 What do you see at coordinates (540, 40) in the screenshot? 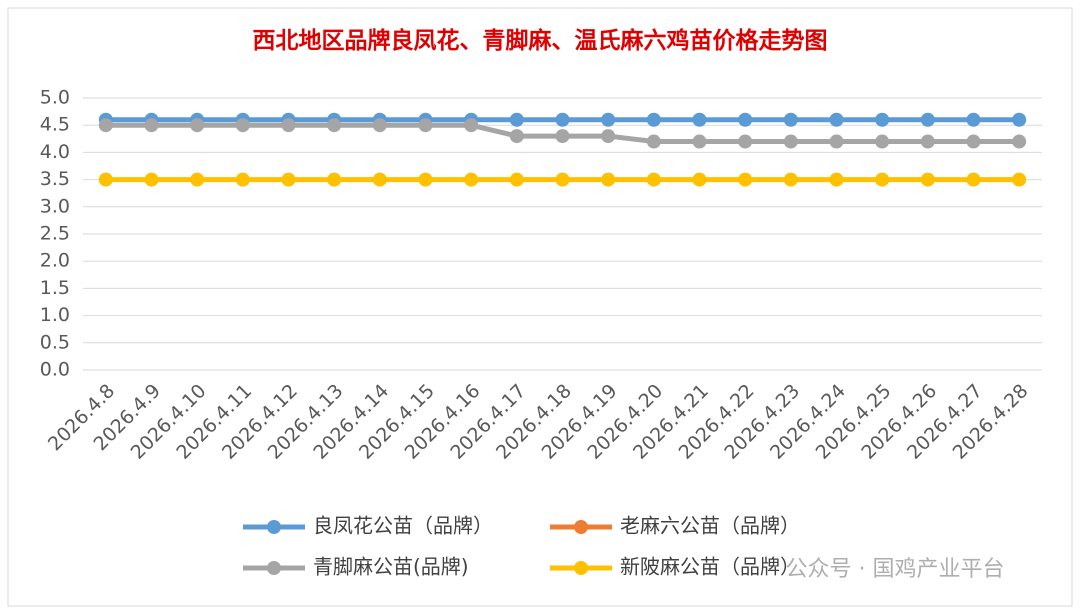
I see `chart-title: 西北地区品牌良凤花、青脚麻、温氏麻六鸡苗价格走势图` at bounding box center [540, 40].